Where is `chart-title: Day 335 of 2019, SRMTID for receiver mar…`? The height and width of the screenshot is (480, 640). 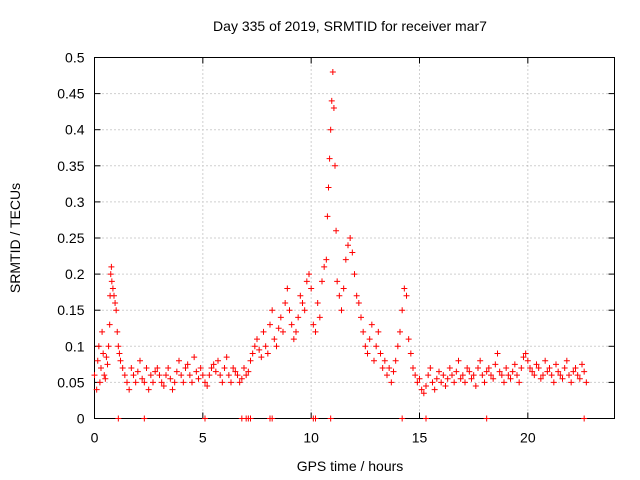
chart-title: Day 335 of 2019, SRMTID for receiver mar… is located at coordinates (350, 26).